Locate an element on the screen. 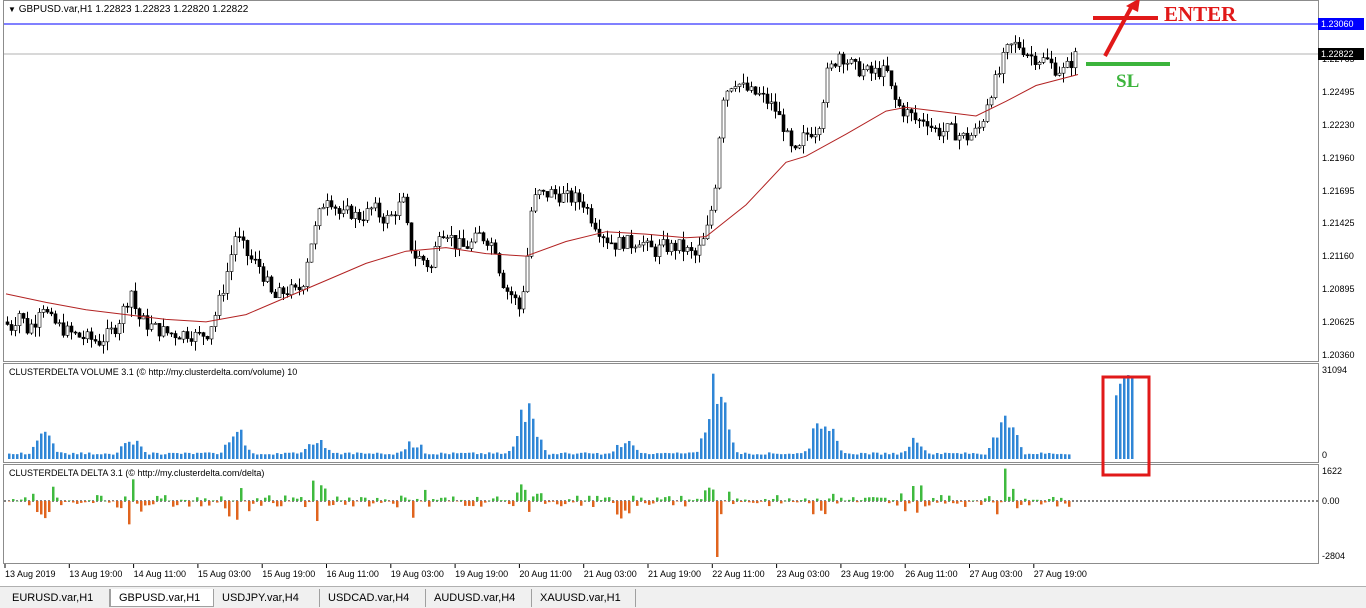 The width and height of the screenshot is (1366, 608). tab-xauusd: XAUUSD.var,H1 is located at coordinates (584, 598).